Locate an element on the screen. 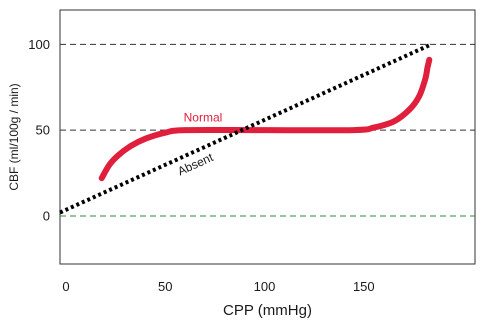 The image size is (487, 324). series-label-absent: Absent is located at coordinates (195, 164).